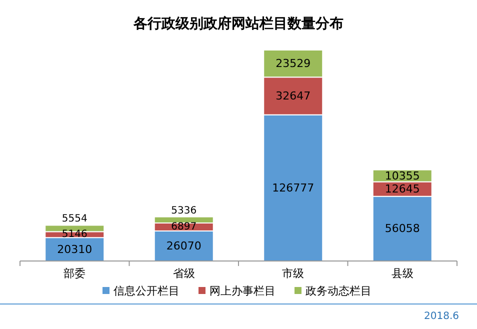 The height and width of the screenshot is (329, 477). Describe the element at coordinates (147, 291) in the screenshot. I see `legend-label: 信息公开栏目` at that location.